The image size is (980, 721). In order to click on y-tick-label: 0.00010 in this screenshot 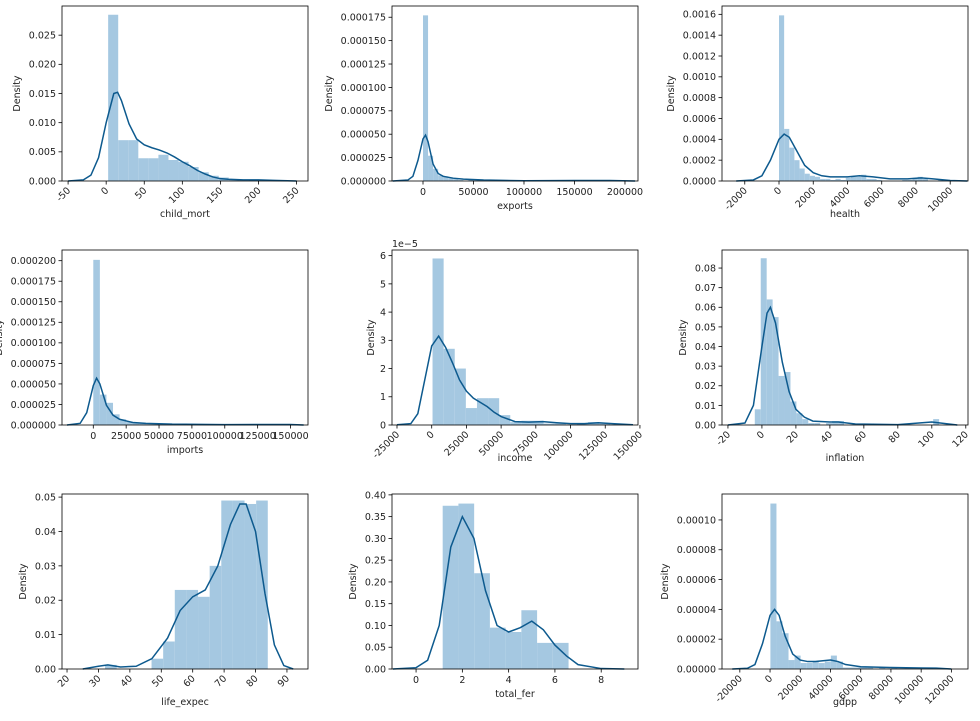, I will do `click(696, 520)`.